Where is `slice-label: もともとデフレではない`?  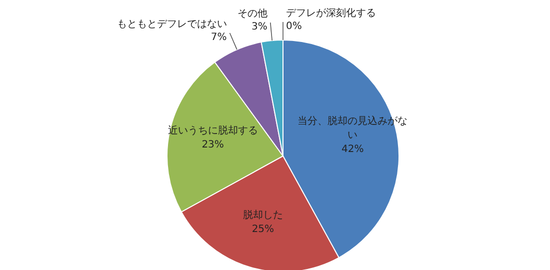
slice-label: もともとデフレではない is located at coordinates (171, 24).